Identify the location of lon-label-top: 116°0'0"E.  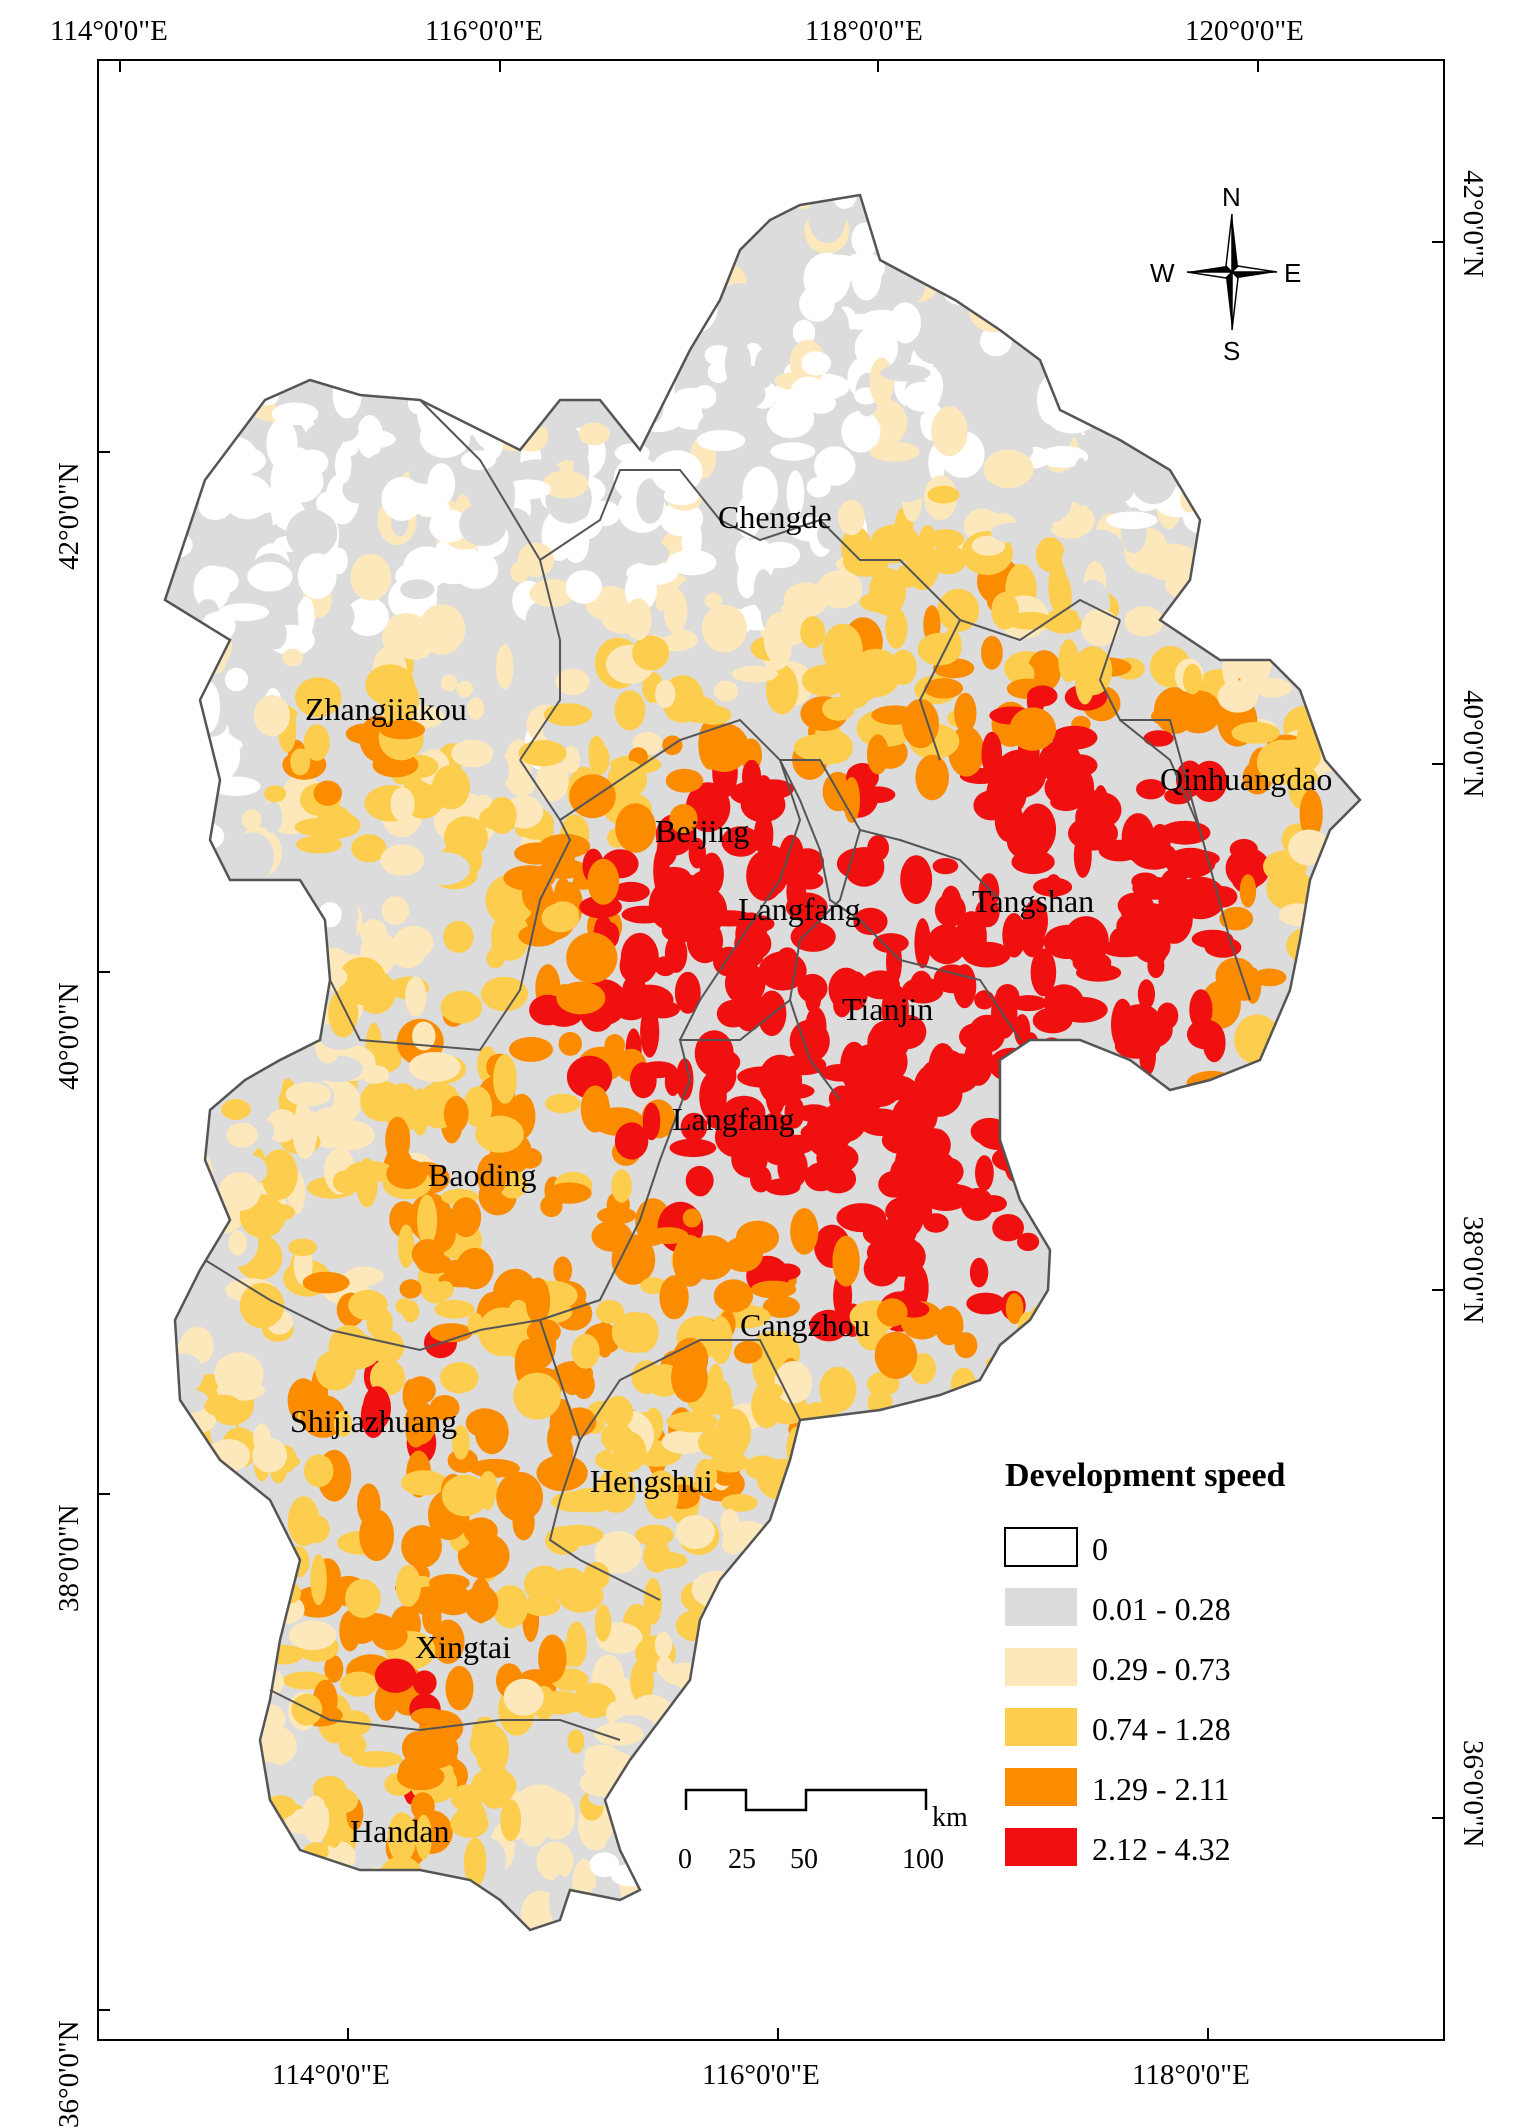
(484, 31).